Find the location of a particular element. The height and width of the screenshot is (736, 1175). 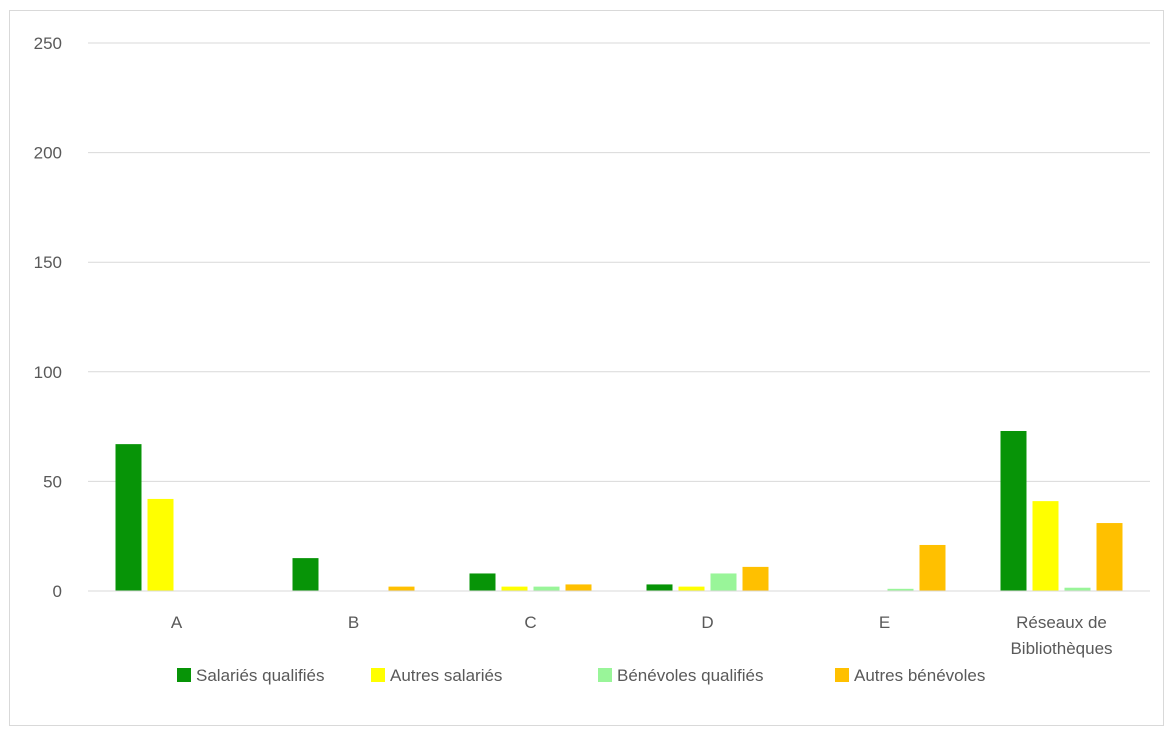

bar-salariés-qualifiés-2 is located at coordinates (482, 582).